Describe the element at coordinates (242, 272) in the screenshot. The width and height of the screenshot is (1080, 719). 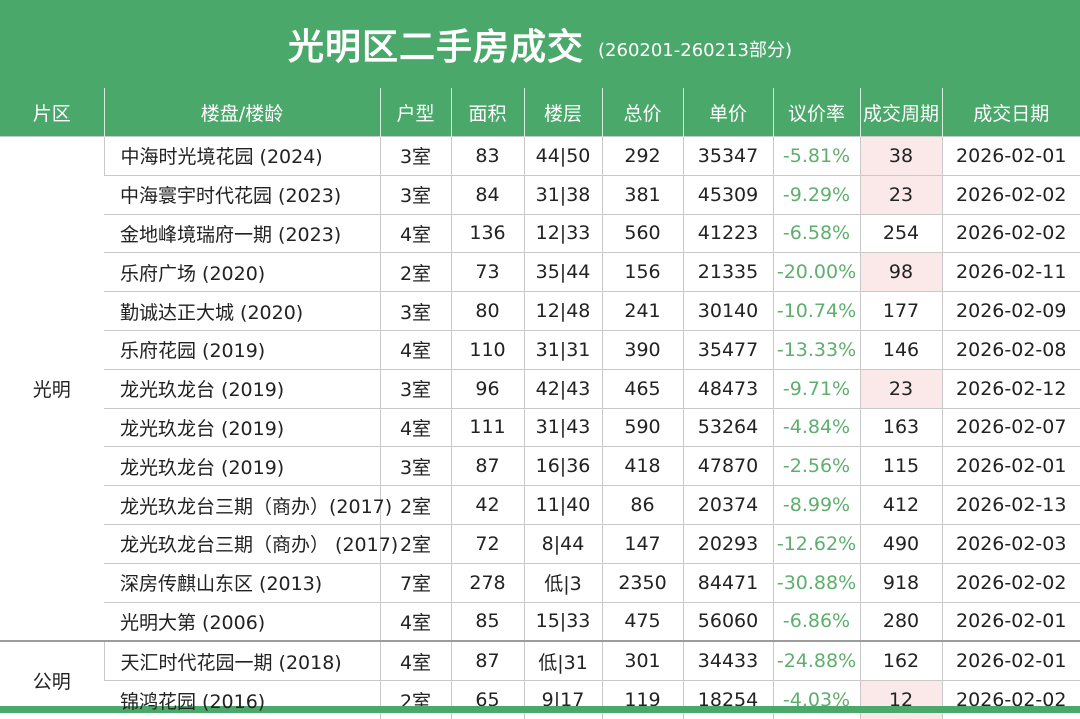
I see `name-cell: 乐府广场 (2020)` at that location.